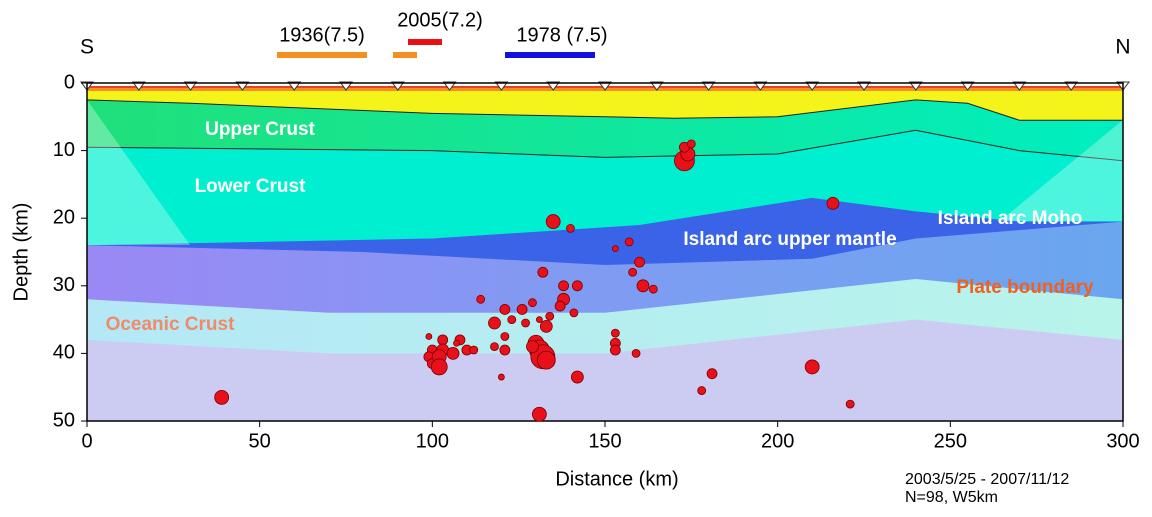  I want to click on y-tick-label: 10, so click(64, 150).